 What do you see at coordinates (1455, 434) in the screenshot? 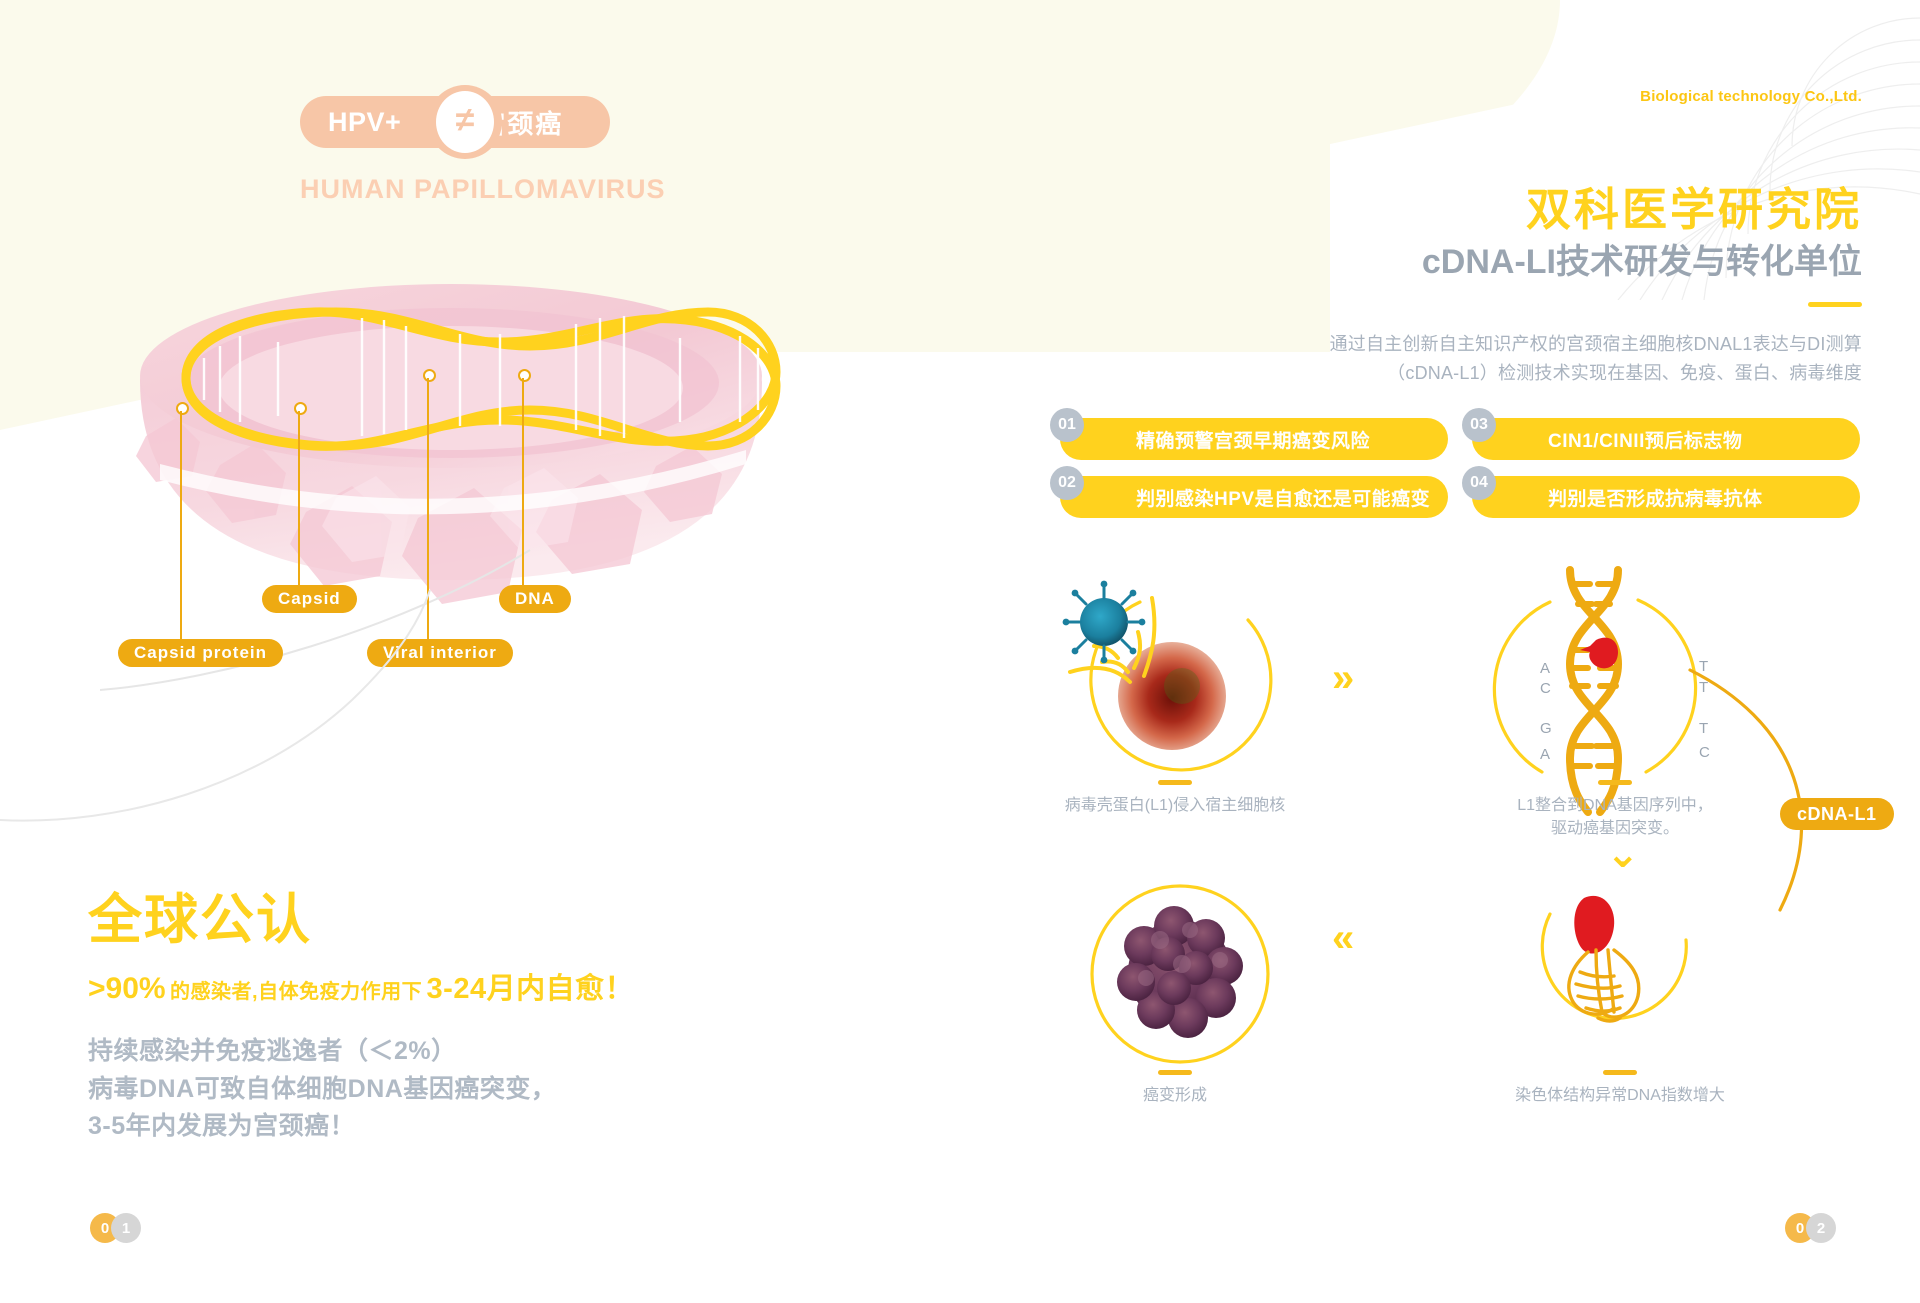
I see `feature-pill-row-1: 01 精确预警宫颈早期癌变风险 03 CIN1/CINII预后标志物` at bounding box center [1455, 434].